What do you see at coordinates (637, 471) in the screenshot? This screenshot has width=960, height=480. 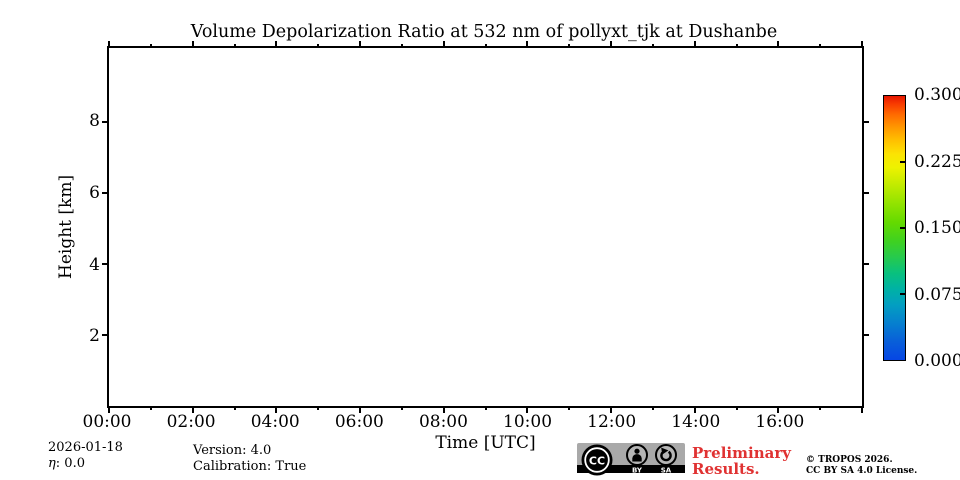 I see `by-label: BY` at bounding box center [637, 471].